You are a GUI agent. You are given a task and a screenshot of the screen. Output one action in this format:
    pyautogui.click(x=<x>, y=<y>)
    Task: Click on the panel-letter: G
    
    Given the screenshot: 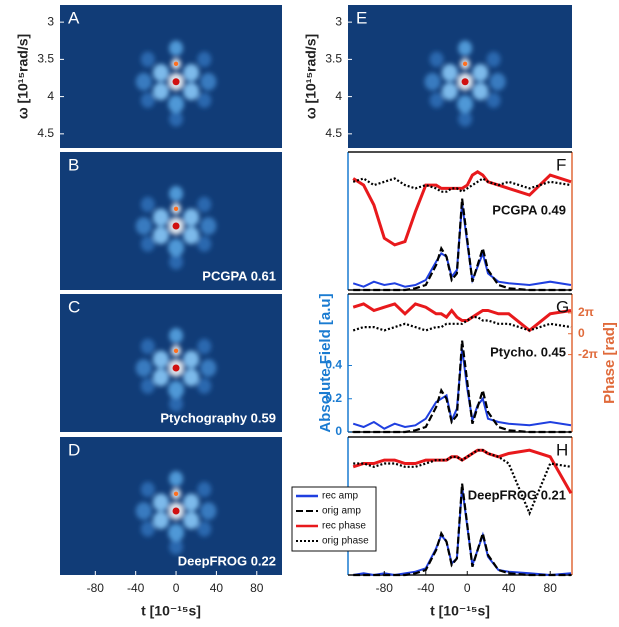 What is the action you would take?
    pyautogui.click(x=562, y=306)
    